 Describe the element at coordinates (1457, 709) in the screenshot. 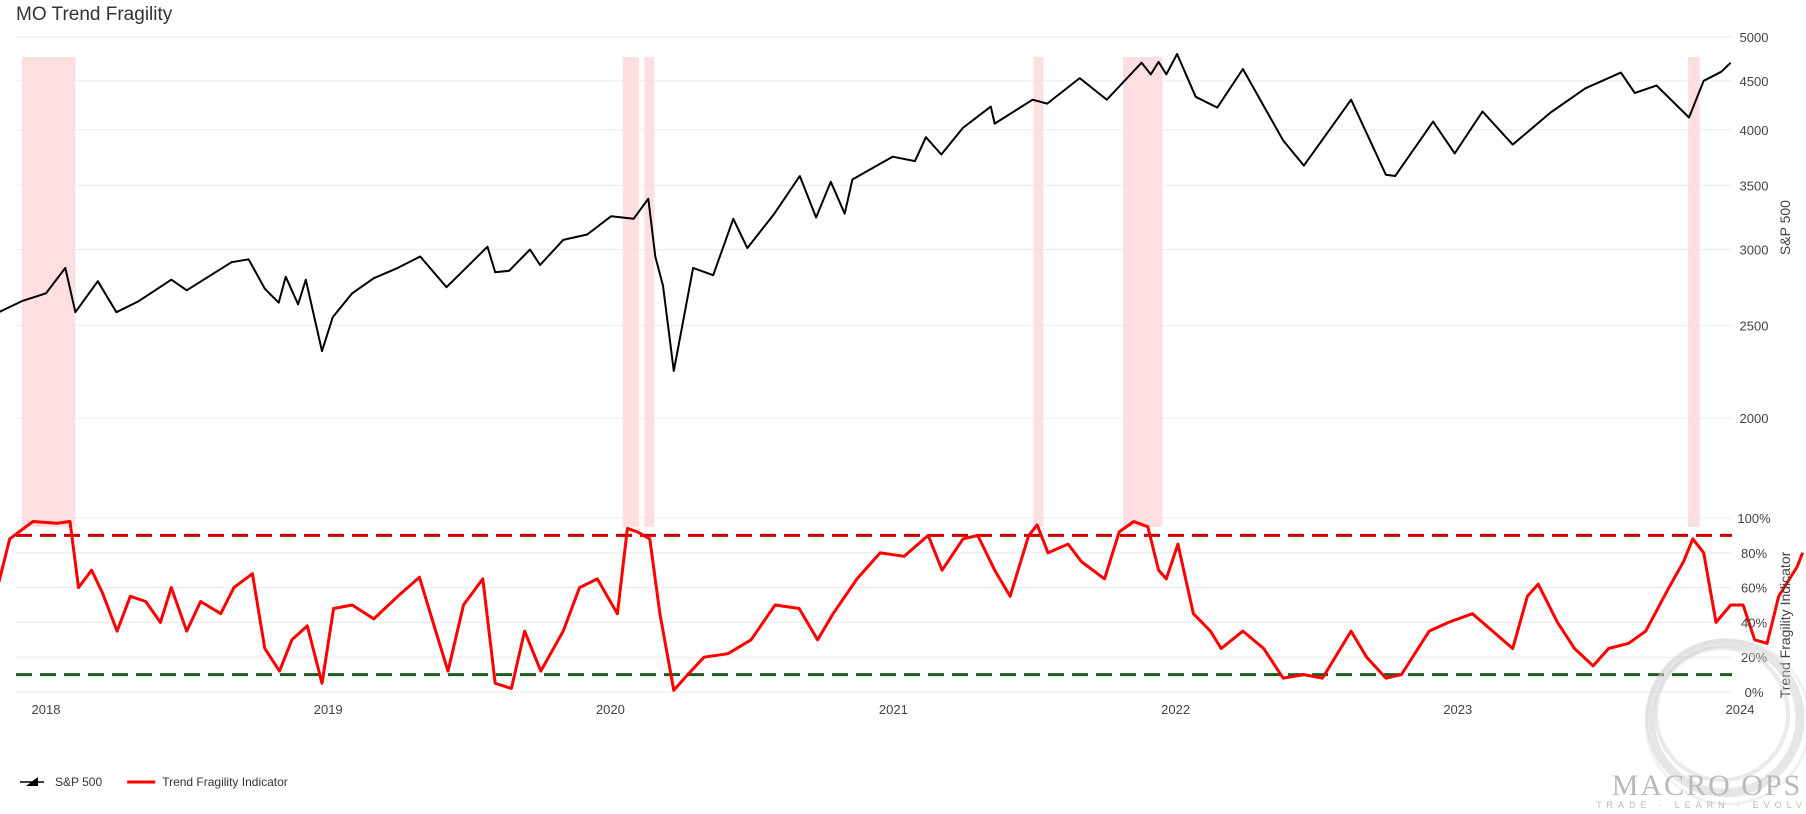

I see `x-tick-label: 2023` at that location.